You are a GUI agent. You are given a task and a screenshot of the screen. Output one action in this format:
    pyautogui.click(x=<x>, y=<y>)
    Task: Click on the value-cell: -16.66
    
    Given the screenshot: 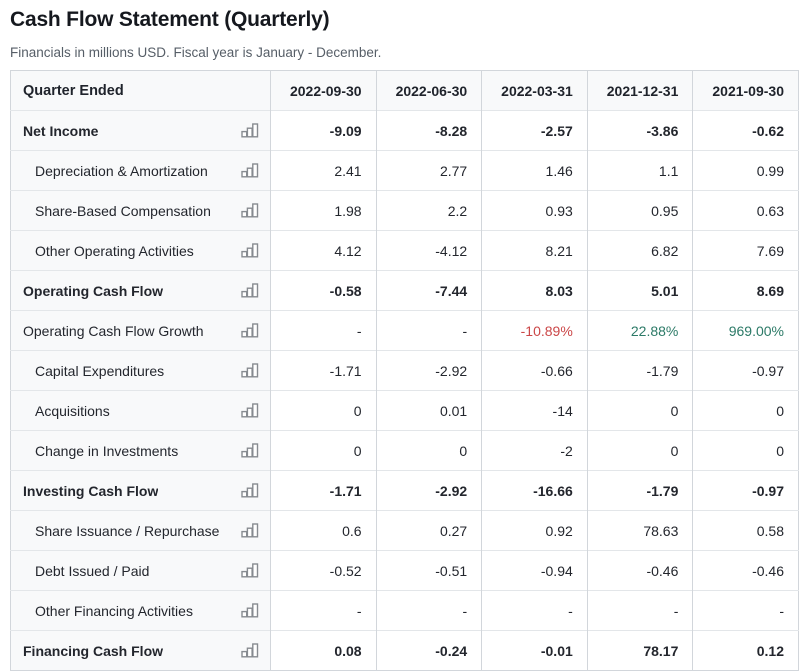 What is the action you would take?
    pyautogui.click(x=534, y=490)
    